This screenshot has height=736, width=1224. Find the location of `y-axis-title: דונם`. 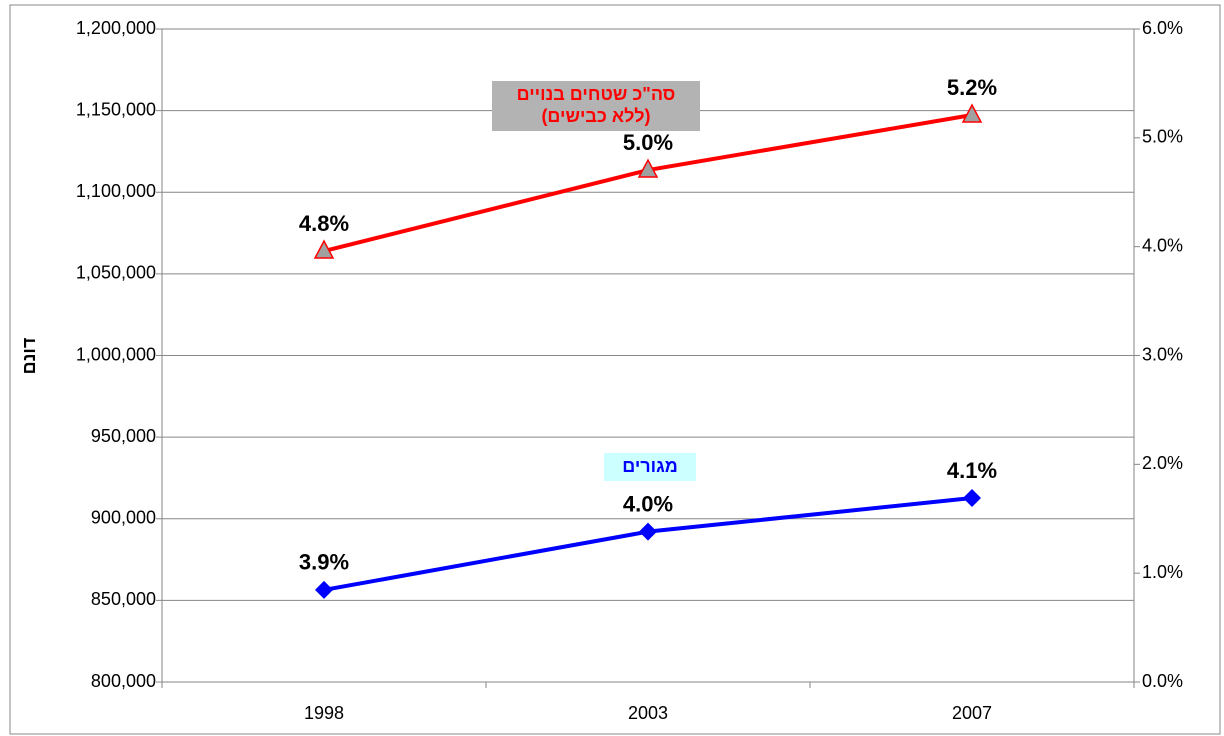

y-axis-title: דונם is located at coordinates (29, 356).